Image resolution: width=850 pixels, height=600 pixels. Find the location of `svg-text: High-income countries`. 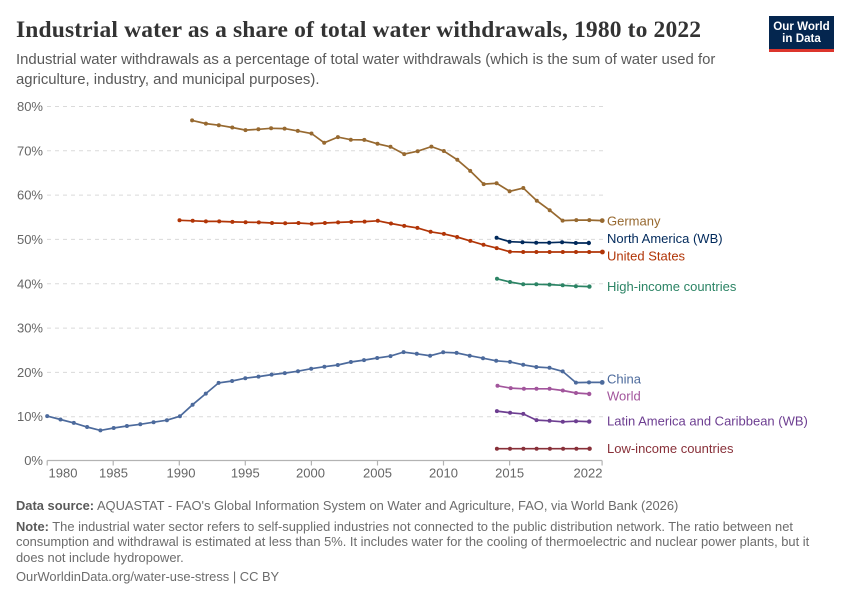

svg-text: High-income countries is located at coordinates (672, 286).